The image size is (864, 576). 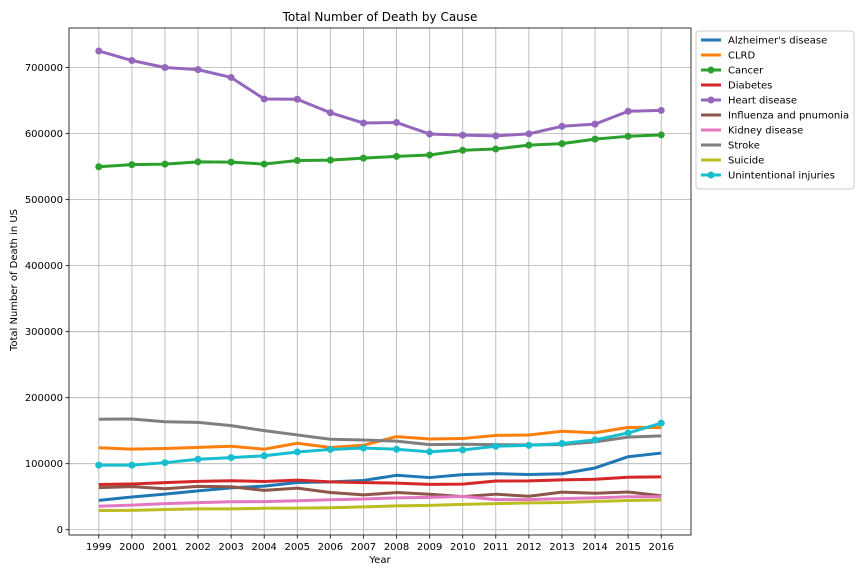 What do you see at coordinates (230, 547) in the screenshot?
I see `x-tick-label: 2003` at bounding box center [230, 547].